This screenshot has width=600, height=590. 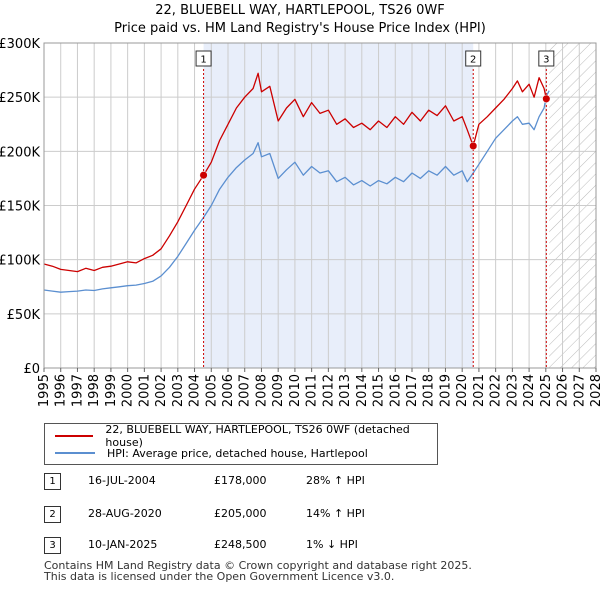 I want to click on x-tick-label: 2011, so click(x=312, y=390).